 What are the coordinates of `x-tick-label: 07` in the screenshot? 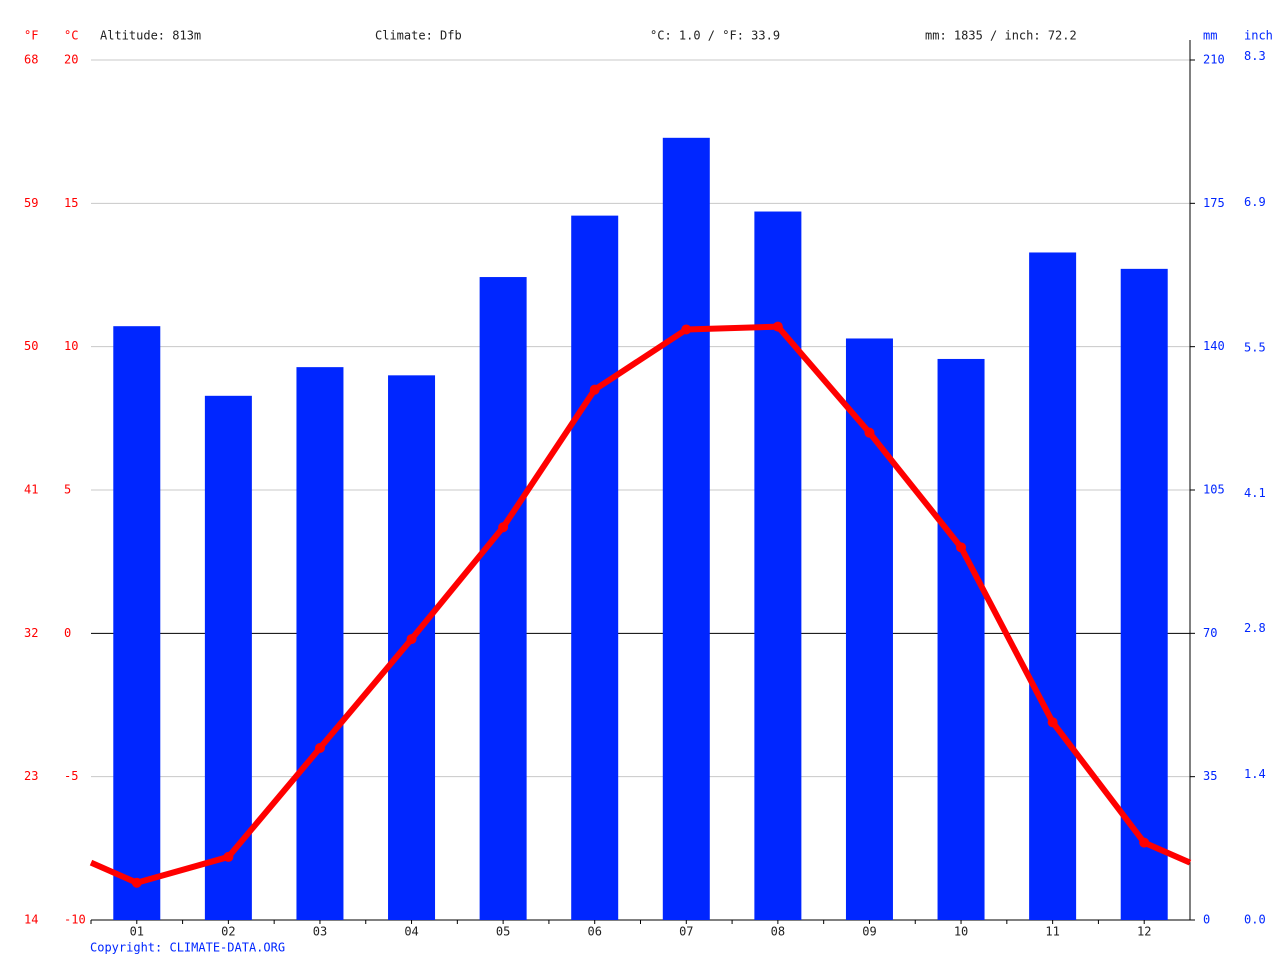 It's located at (686, 932).